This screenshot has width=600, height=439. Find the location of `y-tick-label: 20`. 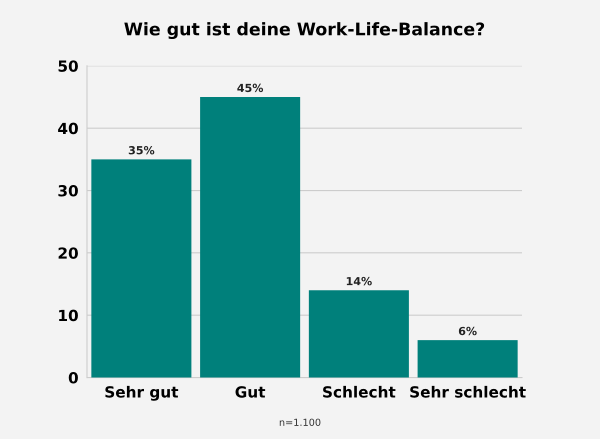

y-tick-label: 20 is located at coordinates (68, 253).